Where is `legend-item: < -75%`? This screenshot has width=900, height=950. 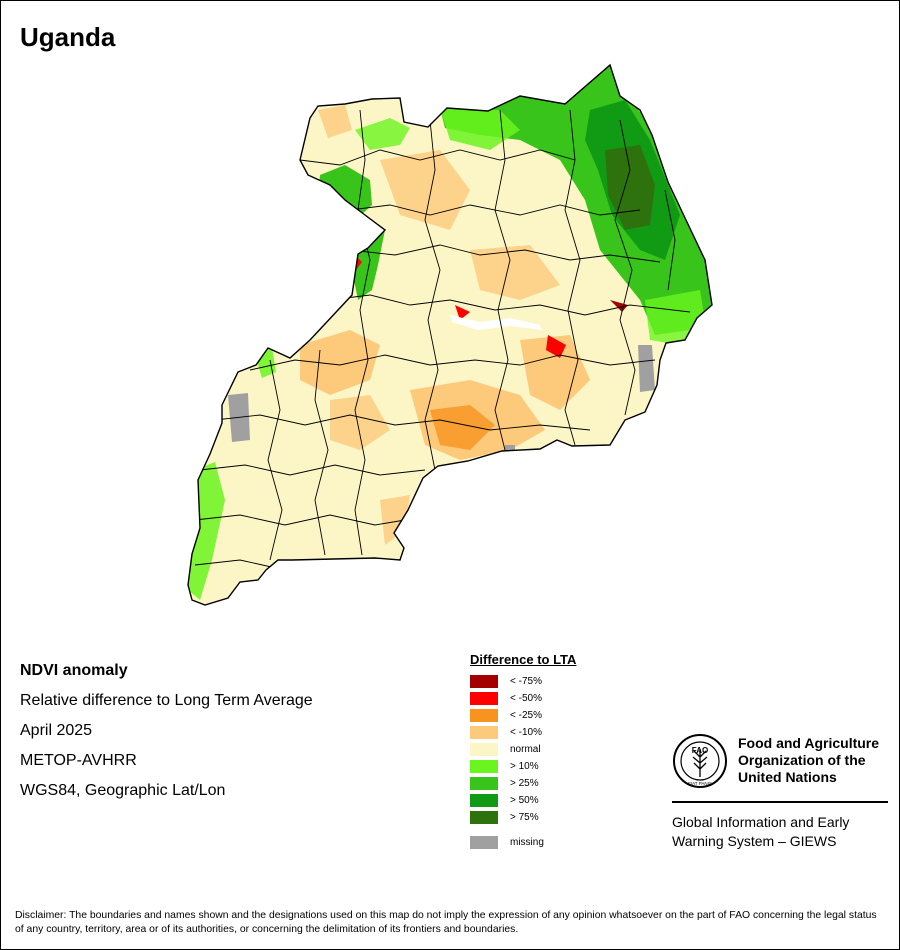
legend-item: < -75% is located at coordinates (523, 681).